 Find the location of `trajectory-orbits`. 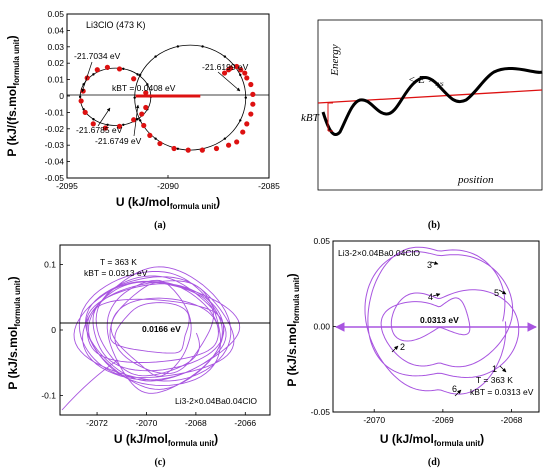

trajectory-orbits is located at coordinates (442, 320).